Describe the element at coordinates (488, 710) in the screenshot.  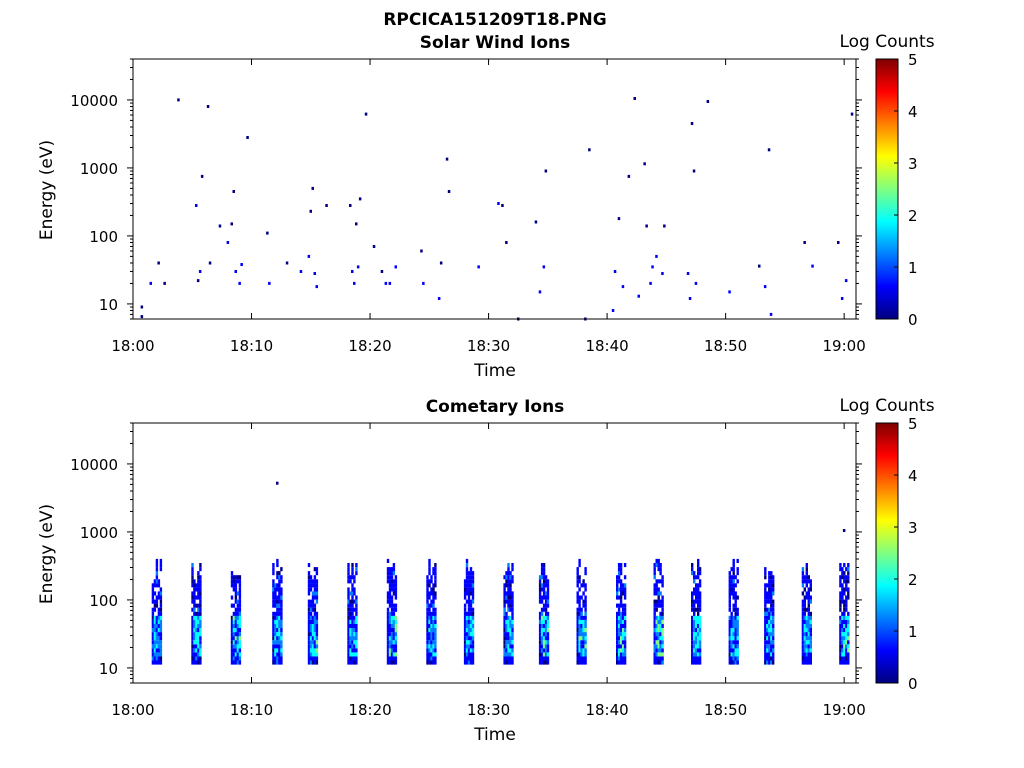
I see `x-tick-label: 18:30` at that location.